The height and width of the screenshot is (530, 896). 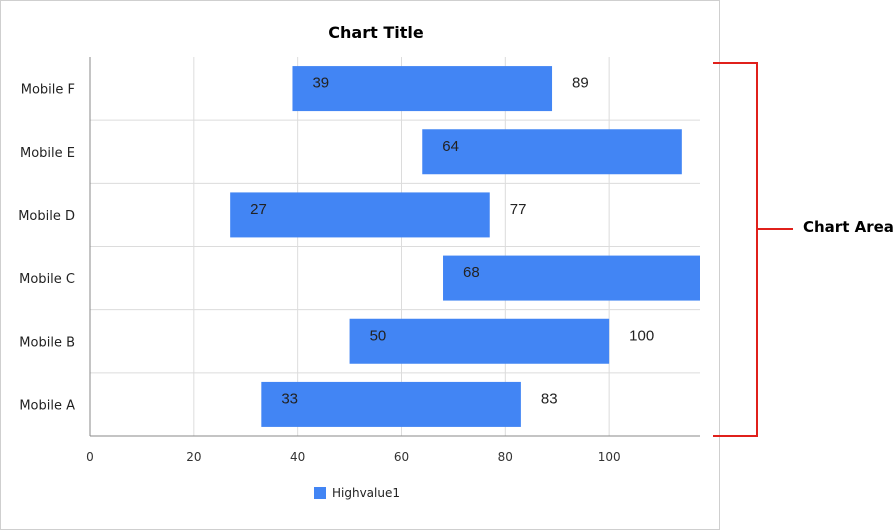 I want to click on data-label-low: 50, so click(x=378, y=335).